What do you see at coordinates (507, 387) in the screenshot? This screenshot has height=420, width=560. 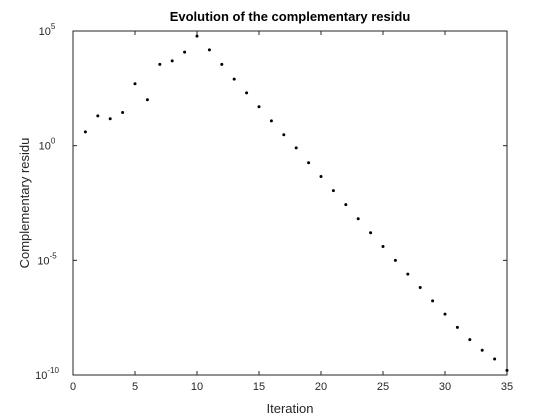 I see `x-tick-label: 35` at bounding box center [507, 387].